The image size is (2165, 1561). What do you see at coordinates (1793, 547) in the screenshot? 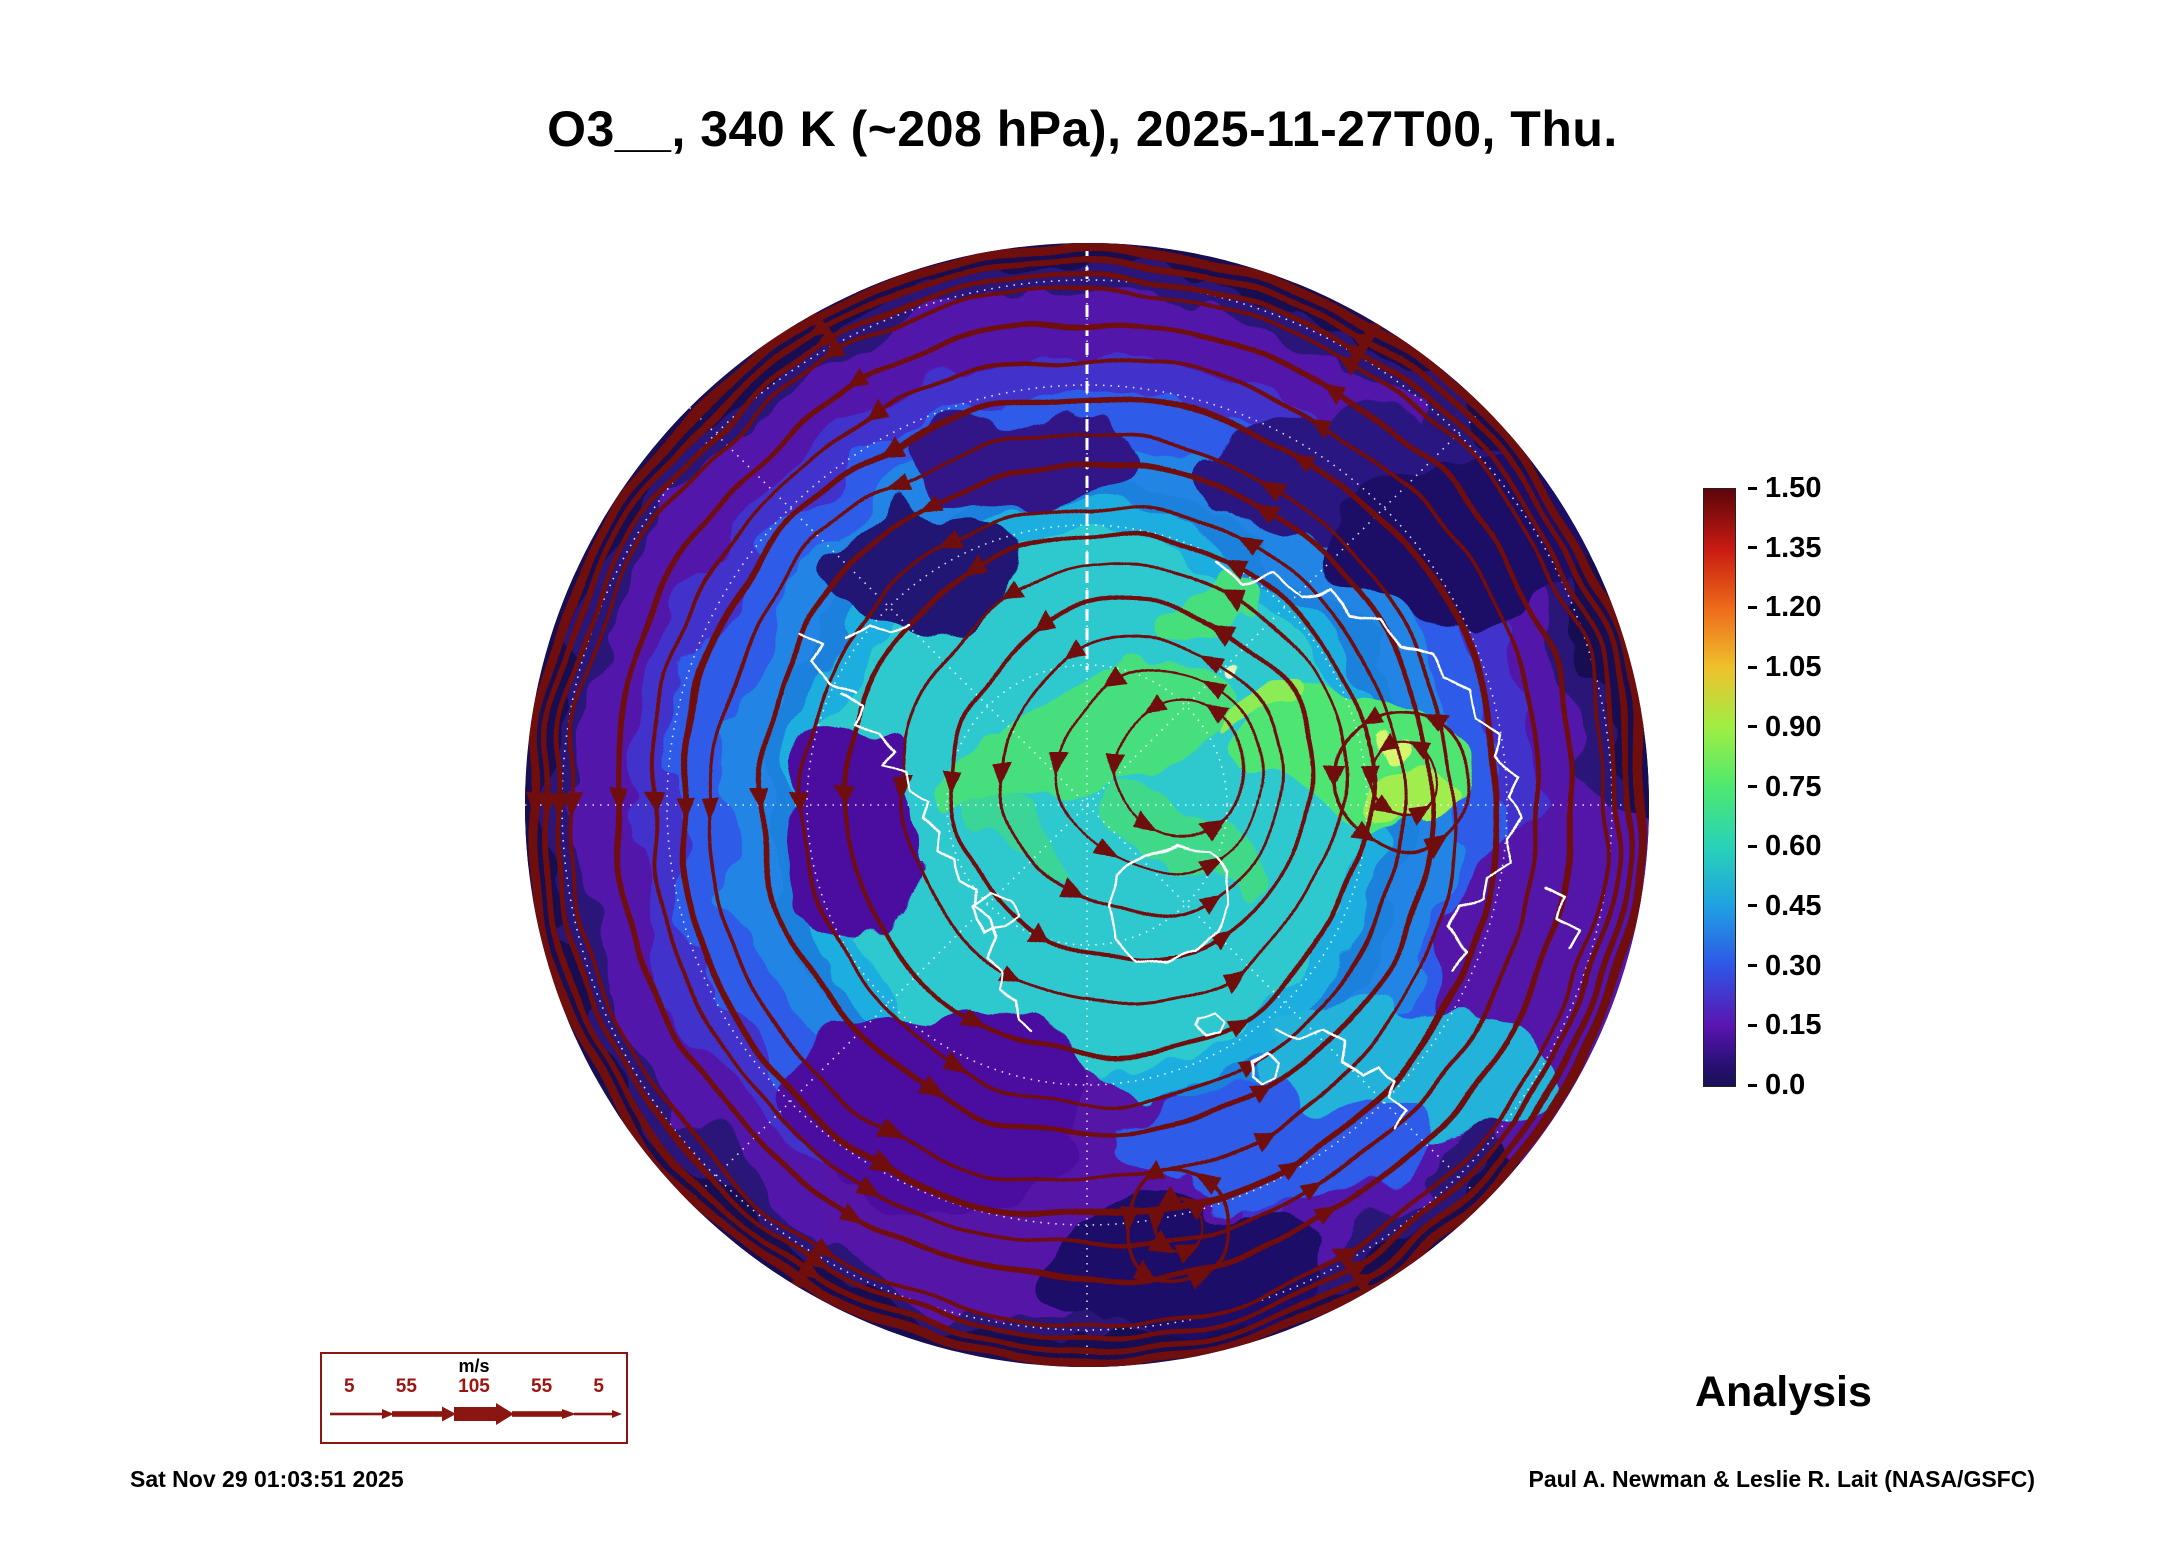
I see `colorbar-tick-label: 1.35` at bounding box center [1793, 547].